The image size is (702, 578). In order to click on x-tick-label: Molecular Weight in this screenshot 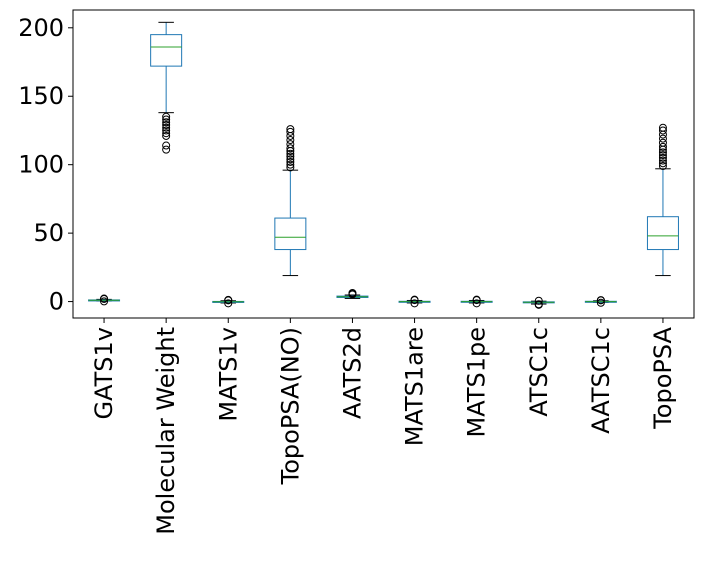, I will do `click(166, 431)`.